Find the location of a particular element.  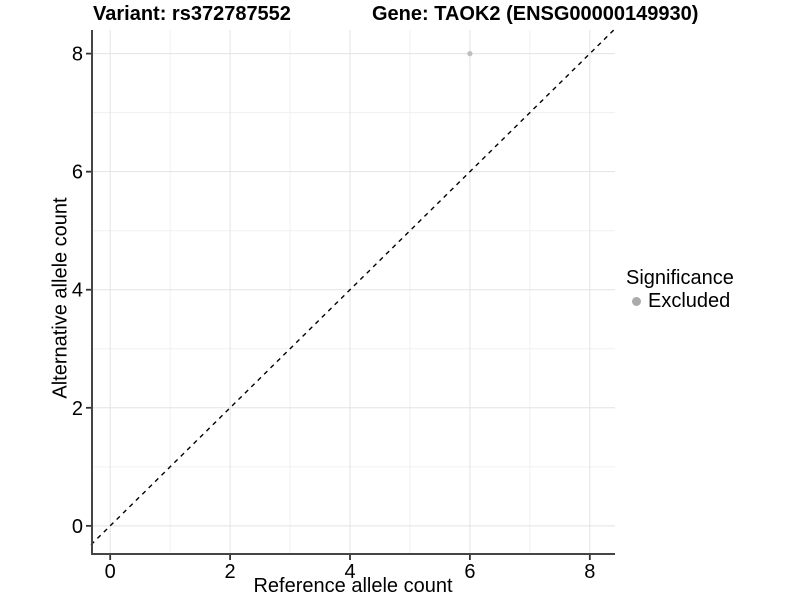

y-axis-title: Alternative allele count is located at coordinates (60, 298).